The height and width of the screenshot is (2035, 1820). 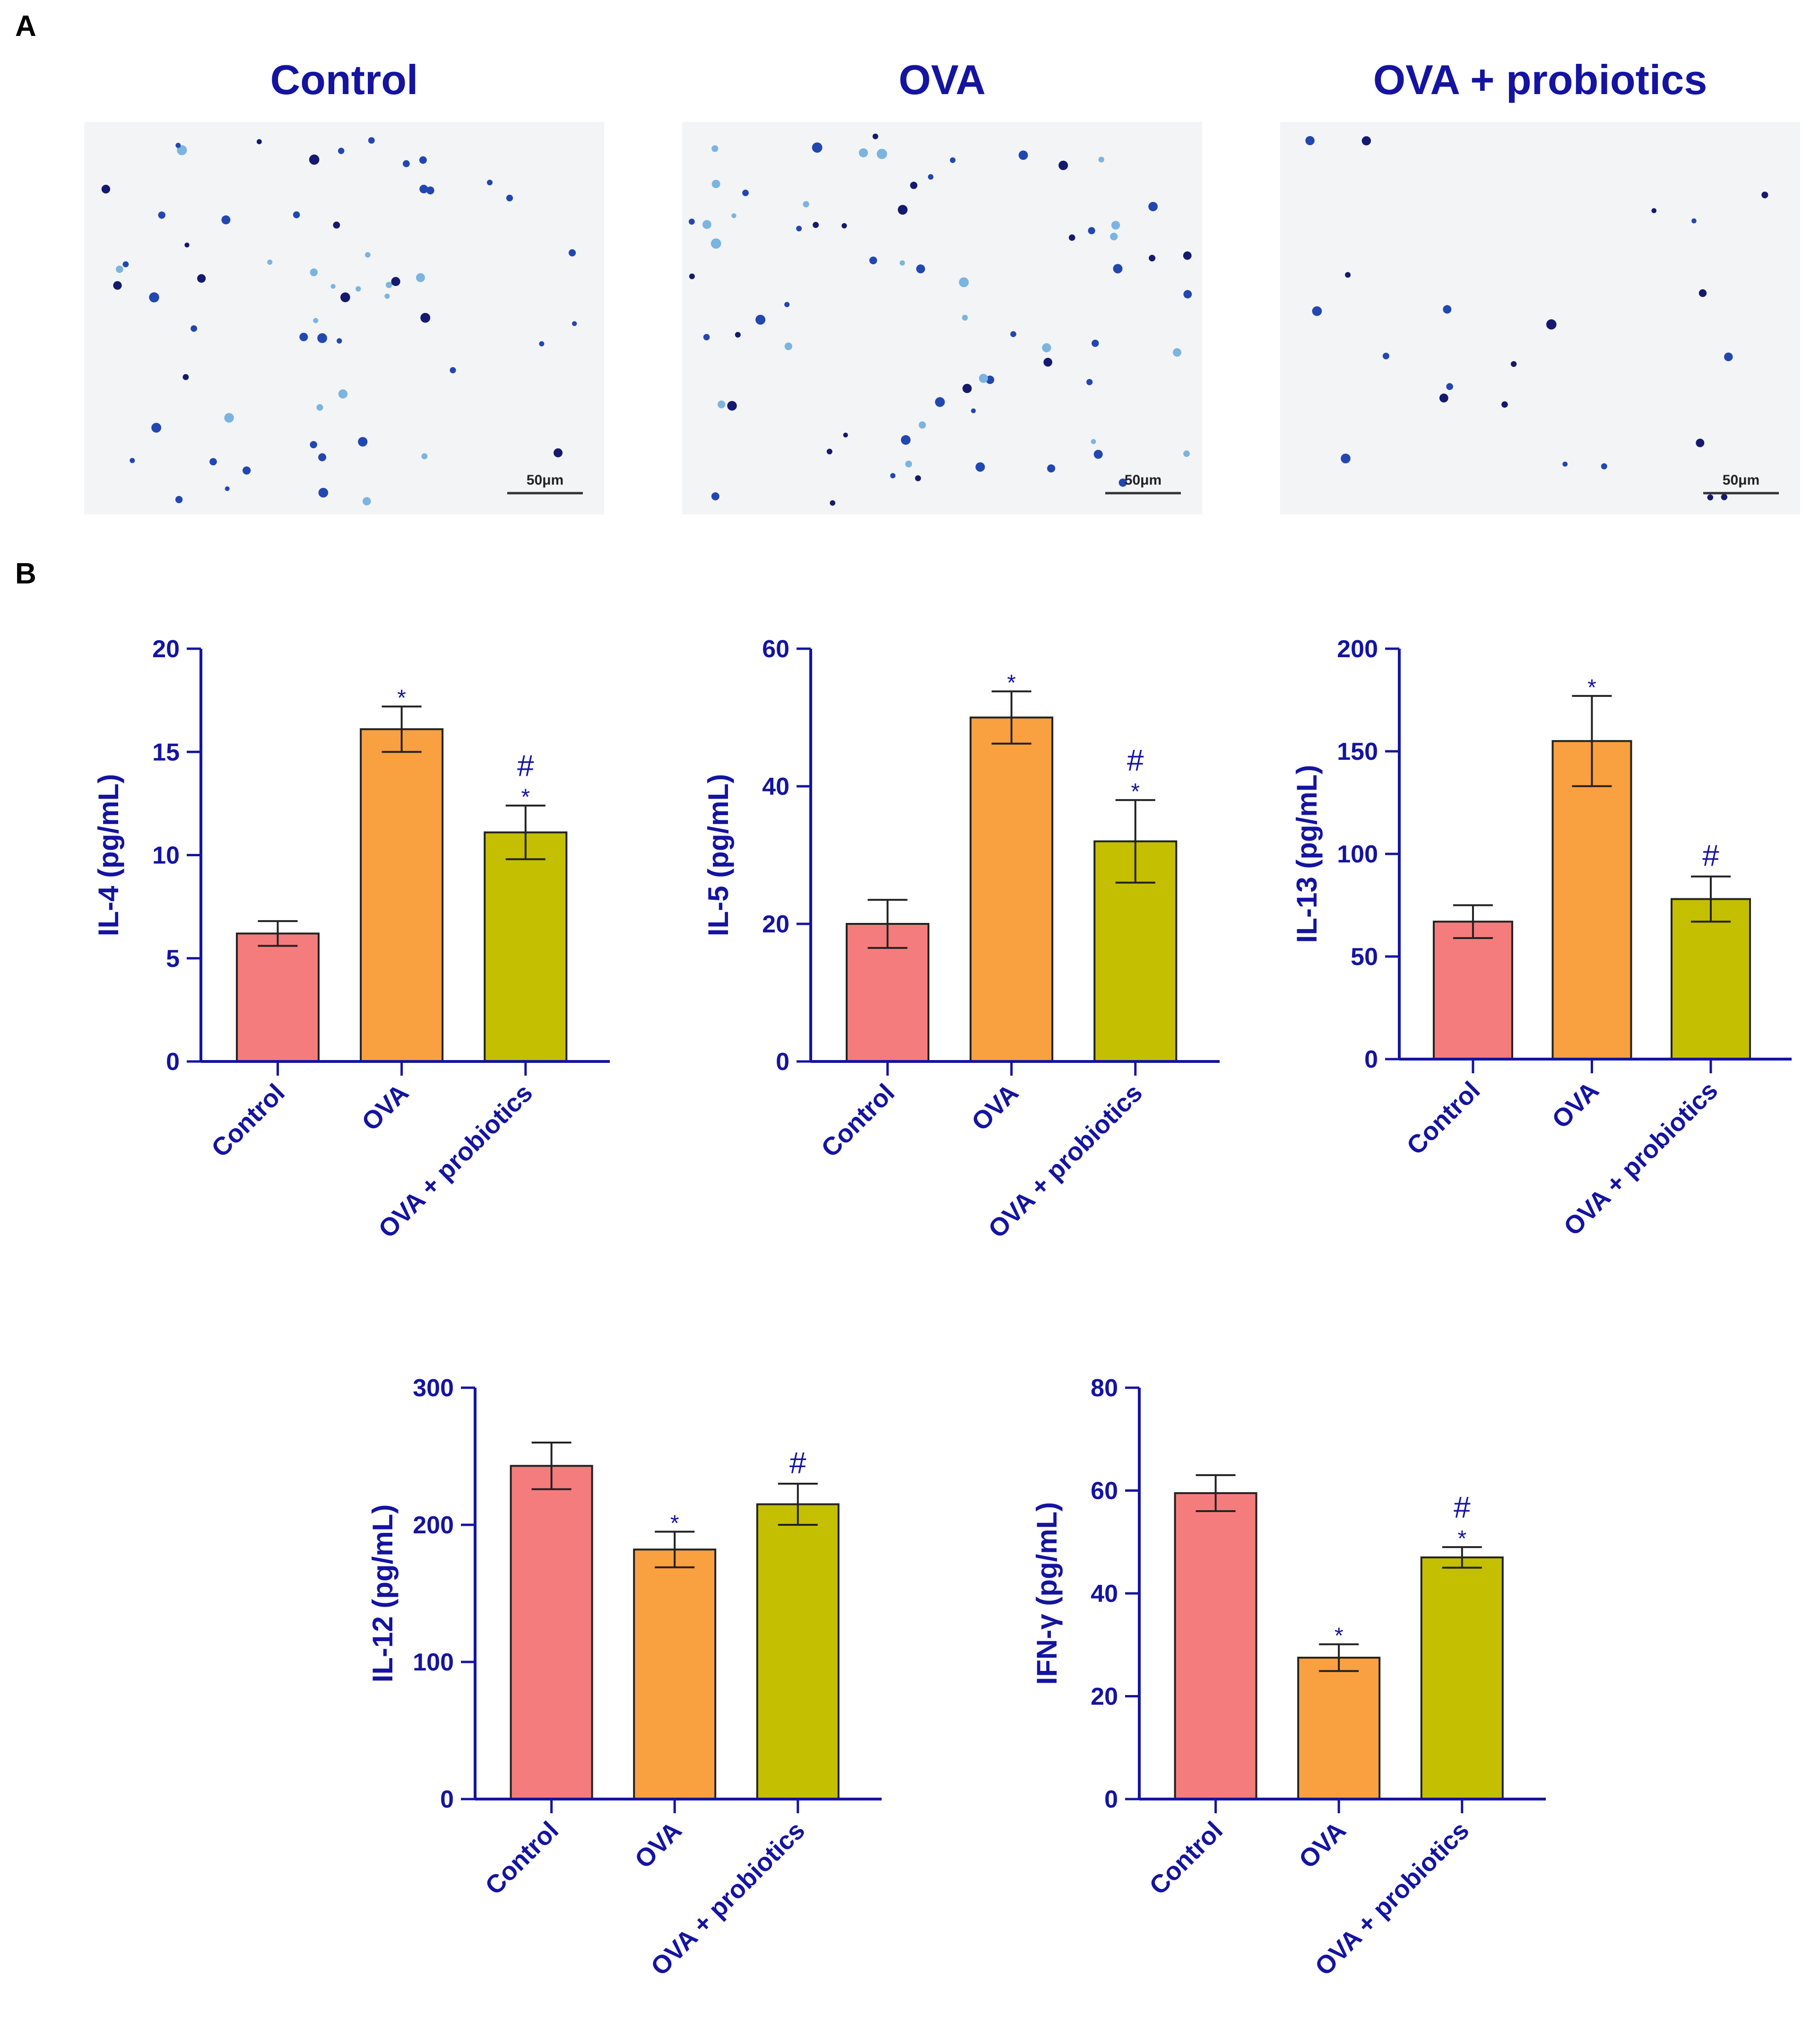 I want to click on significance-star: *, so click(x=1135, y=791).